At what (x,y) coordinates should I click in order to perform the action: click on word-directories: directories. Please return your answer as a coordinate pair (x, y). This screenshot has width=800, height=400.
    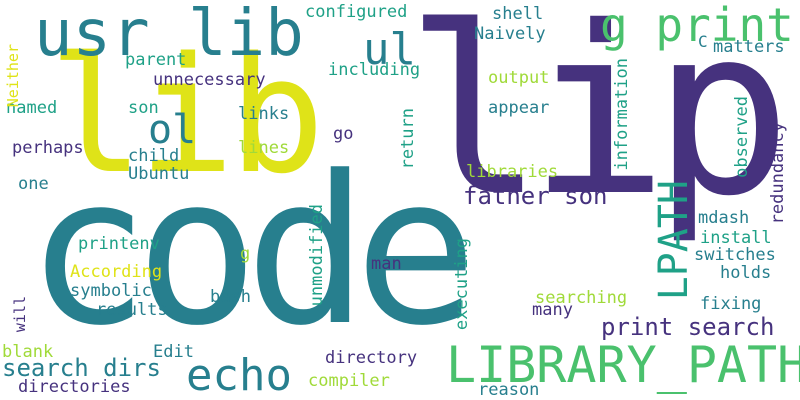
    Looking at the image, I should click on (74, 387).